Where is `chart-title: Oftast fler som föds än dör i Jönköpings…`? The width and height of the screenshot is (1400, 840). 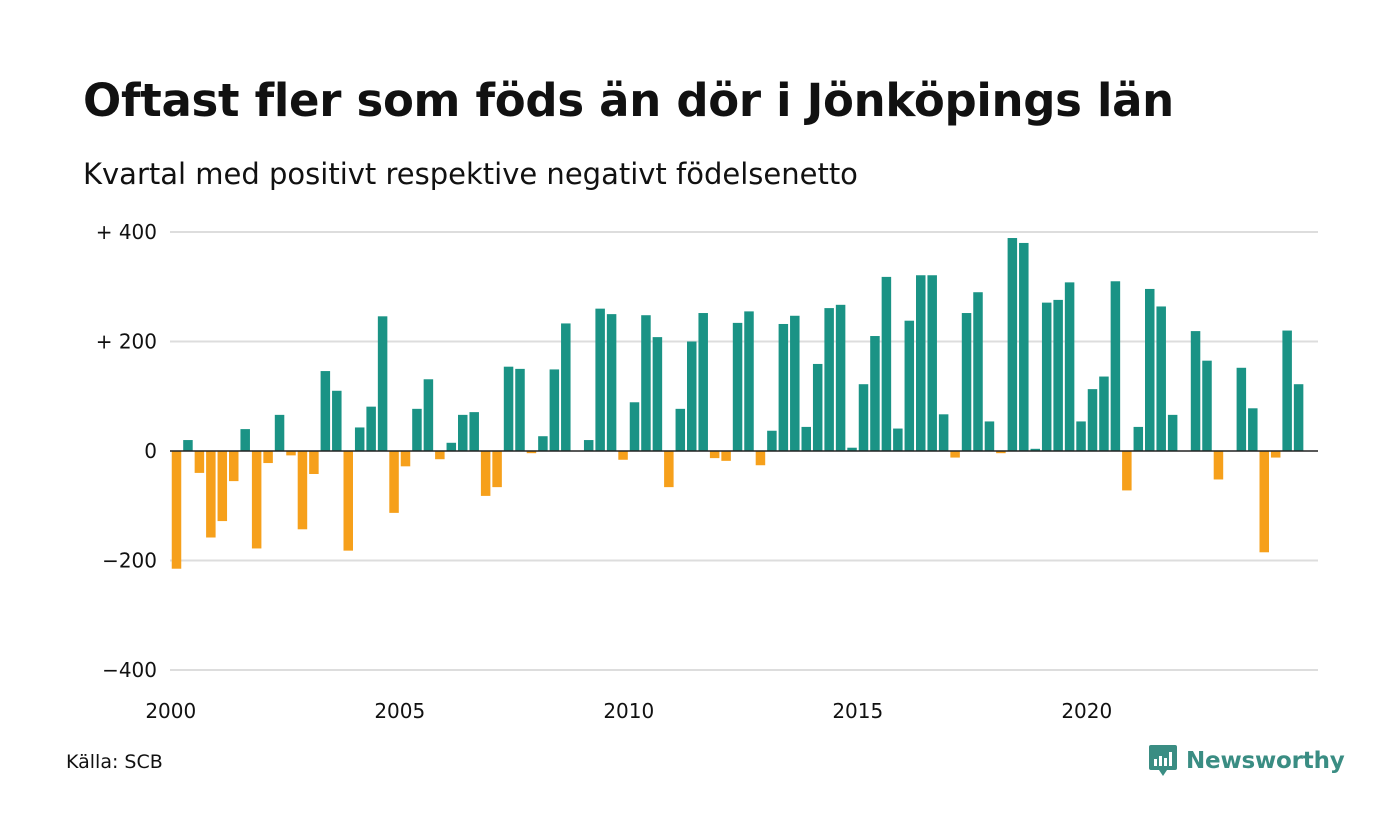
chart-title: Oftast fler som föds än dör i Jönköpings… is located at coordinates (628, 100).